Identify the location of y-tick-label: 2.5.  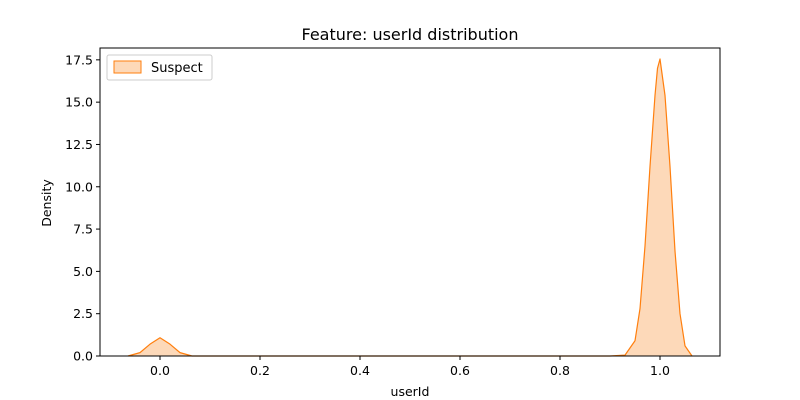
(83, 313).